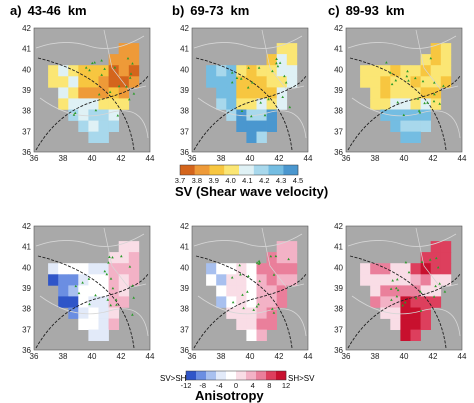 This screenshot has height=403, width=474. What do you see at coordinates (121, 356) in the screenshot?
I see `x-tick-label: 42` at bounding box center [121, 356].